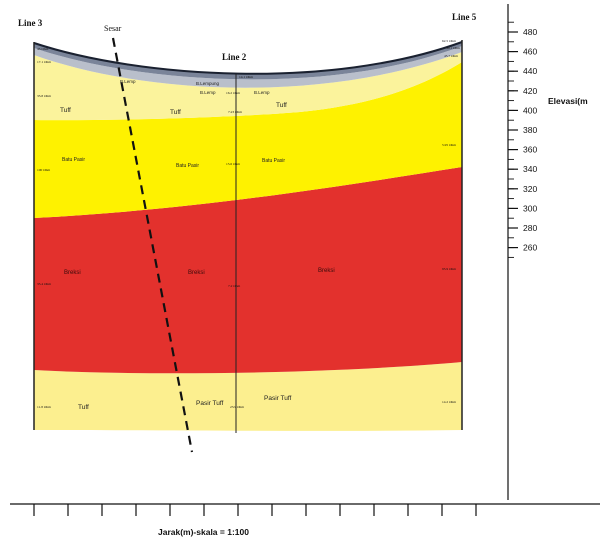 The image size is (616, 540). What do you see at coordinates (530, 91) in the screenshot?
I see `elevation-tick-label: 420` at bounding box center [530, 91].